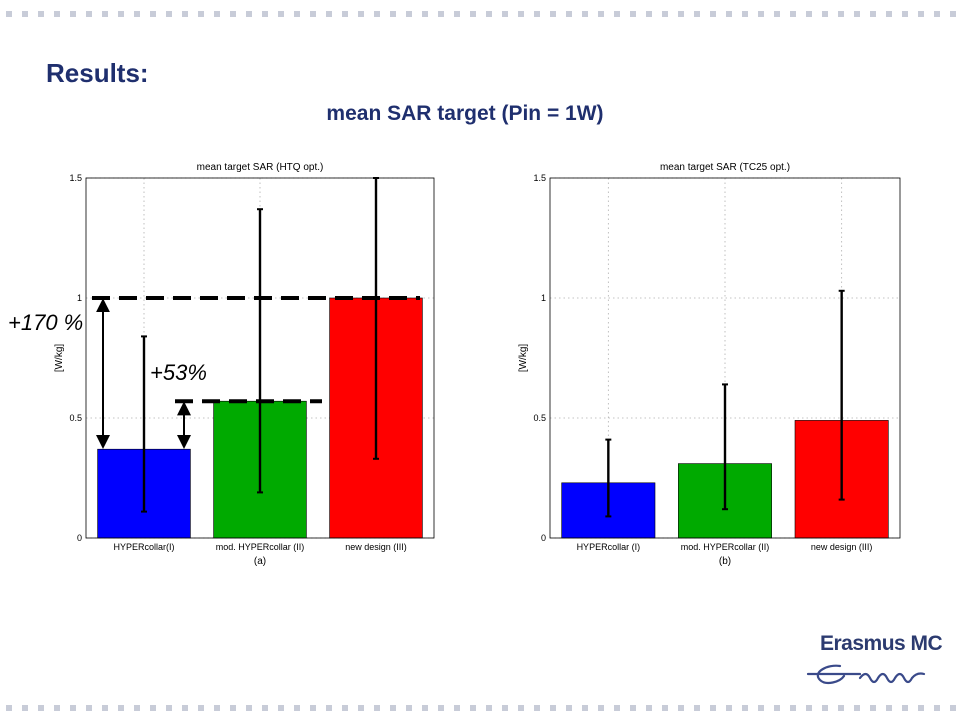 The width and height of the screenshot is (960, 720). I want to click on bottom-dotted-border, so click(480, 708).